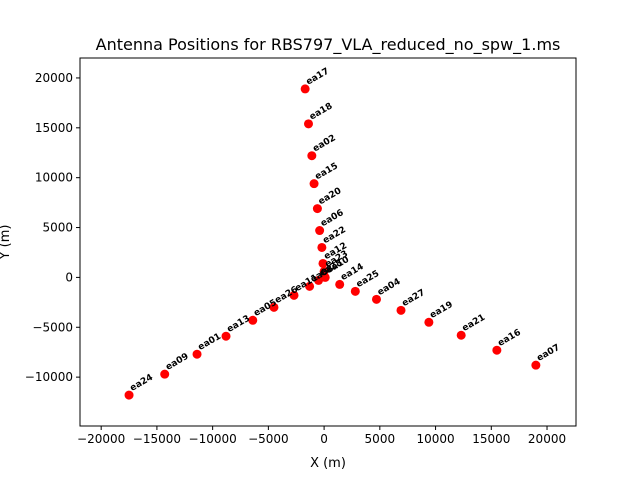 Image resolution: width=640 pixels, height=485 pixels. What do you see at coordinates (49, 377) in the screenshot?
I see `y-tick-label: −10000` at bounding box center [49, 377].